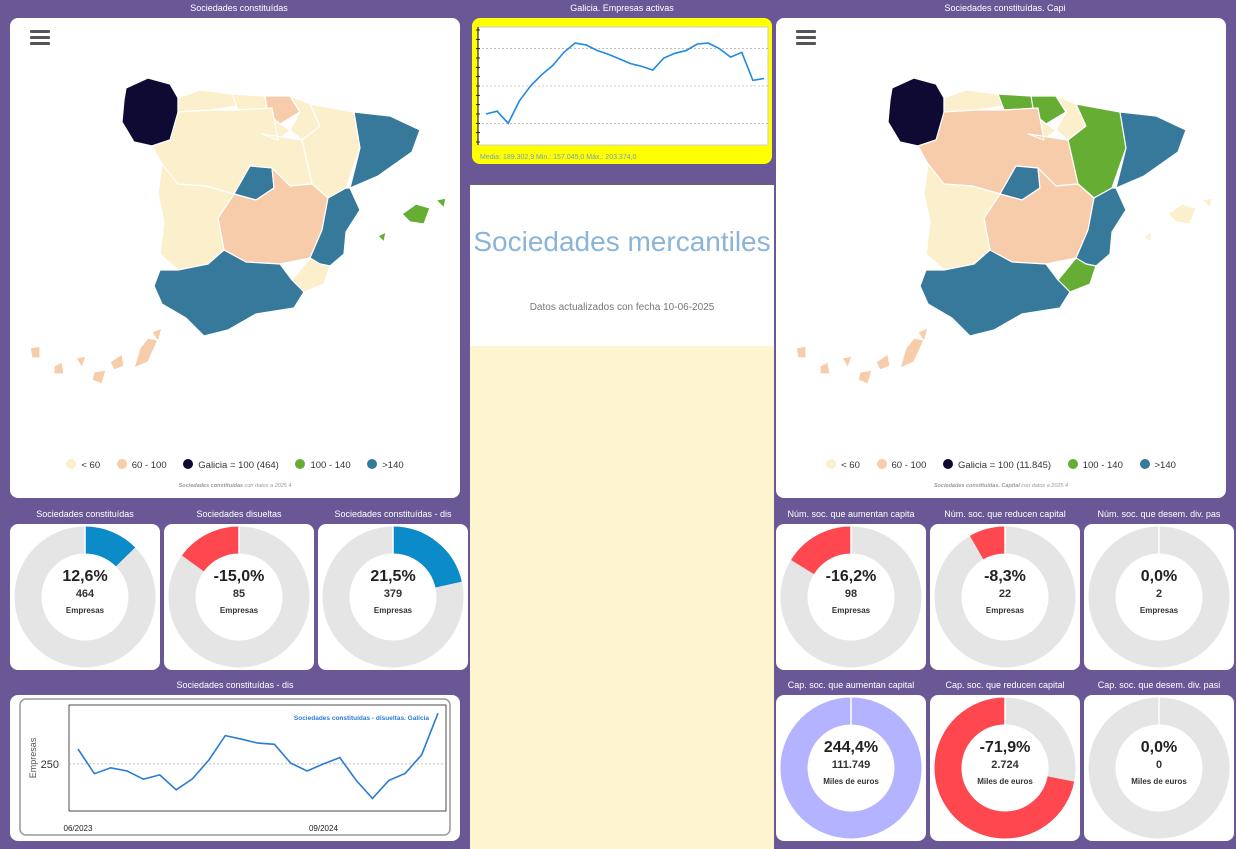 This screenshot has height=849, width=1236. What do you see at coordinates (1005, 765) in the screenshot?
I see `gauge-value: 2.724` at bounding box center [1005, 765].